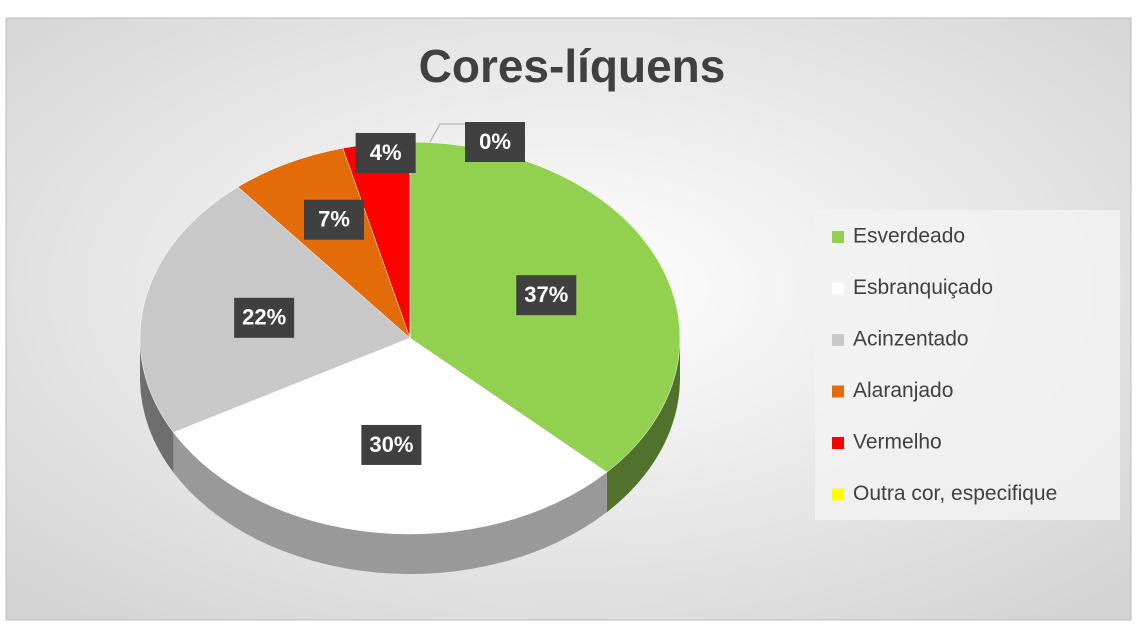 The height and width of the screenshot is (625, 1137). I want to click on legend-label: Esbranquiçado, so click(923, 287).